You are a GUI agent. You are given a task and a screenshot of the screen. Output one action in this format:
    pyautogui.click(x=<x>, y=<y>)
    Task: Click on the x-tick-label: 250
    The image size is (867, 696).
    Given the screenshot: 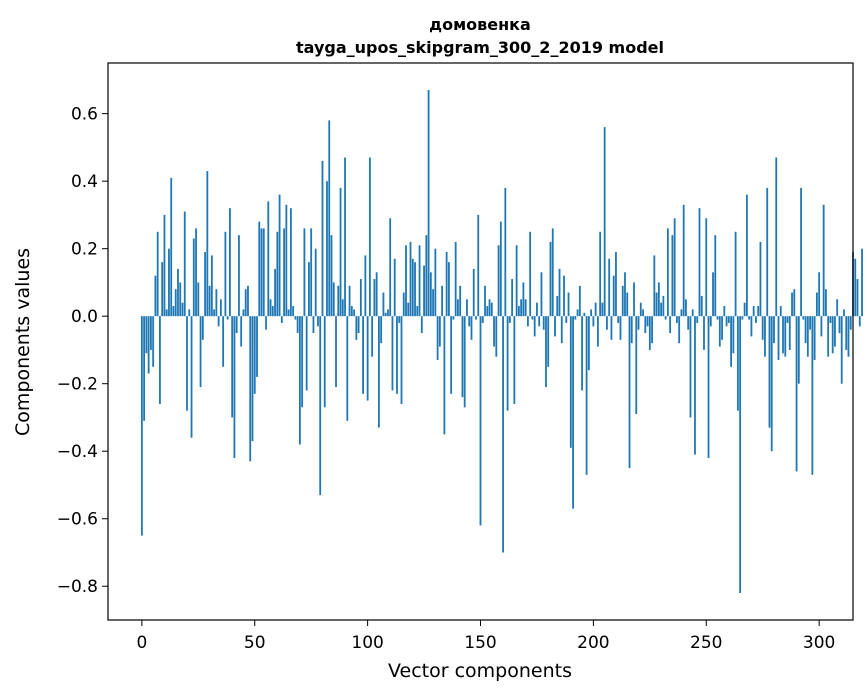 What is the action you would take?
    pyautogui.click(x=706, y=643)
    